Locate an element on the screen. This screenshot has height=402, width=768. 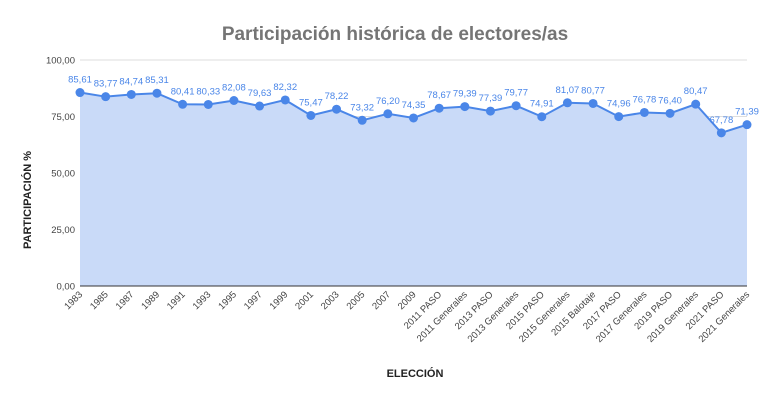
data-label: 78,22 is located at coordinates (337, 96).